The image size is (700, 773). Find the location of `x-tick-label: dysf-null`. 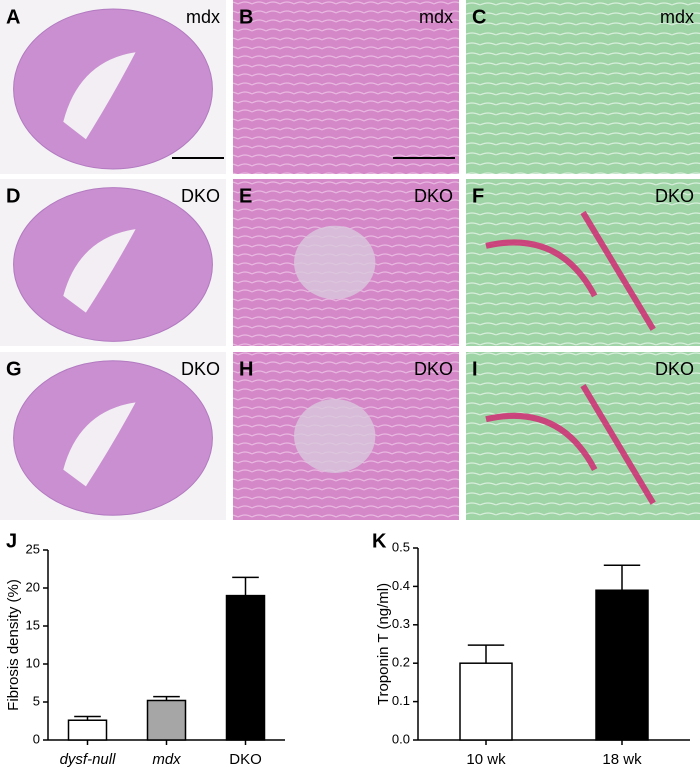

x-tick-label: dysf-null is located at coordinates (88, 759).